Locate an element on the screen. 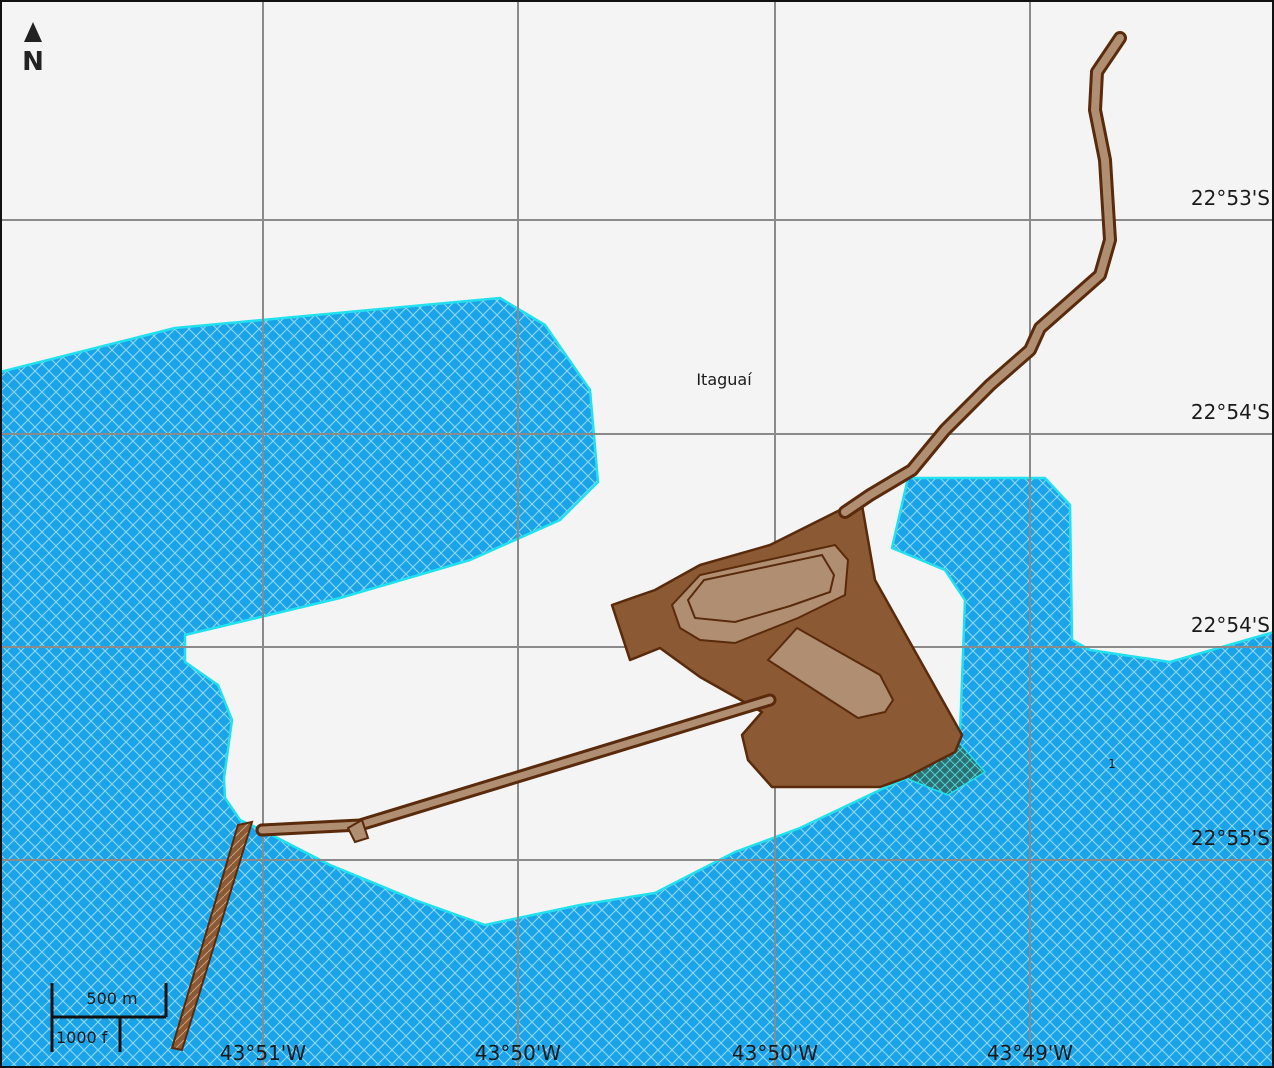 The height and width of the screenshot is (1068, 1274). facility-building-upper is located at coordinates (761, 588).